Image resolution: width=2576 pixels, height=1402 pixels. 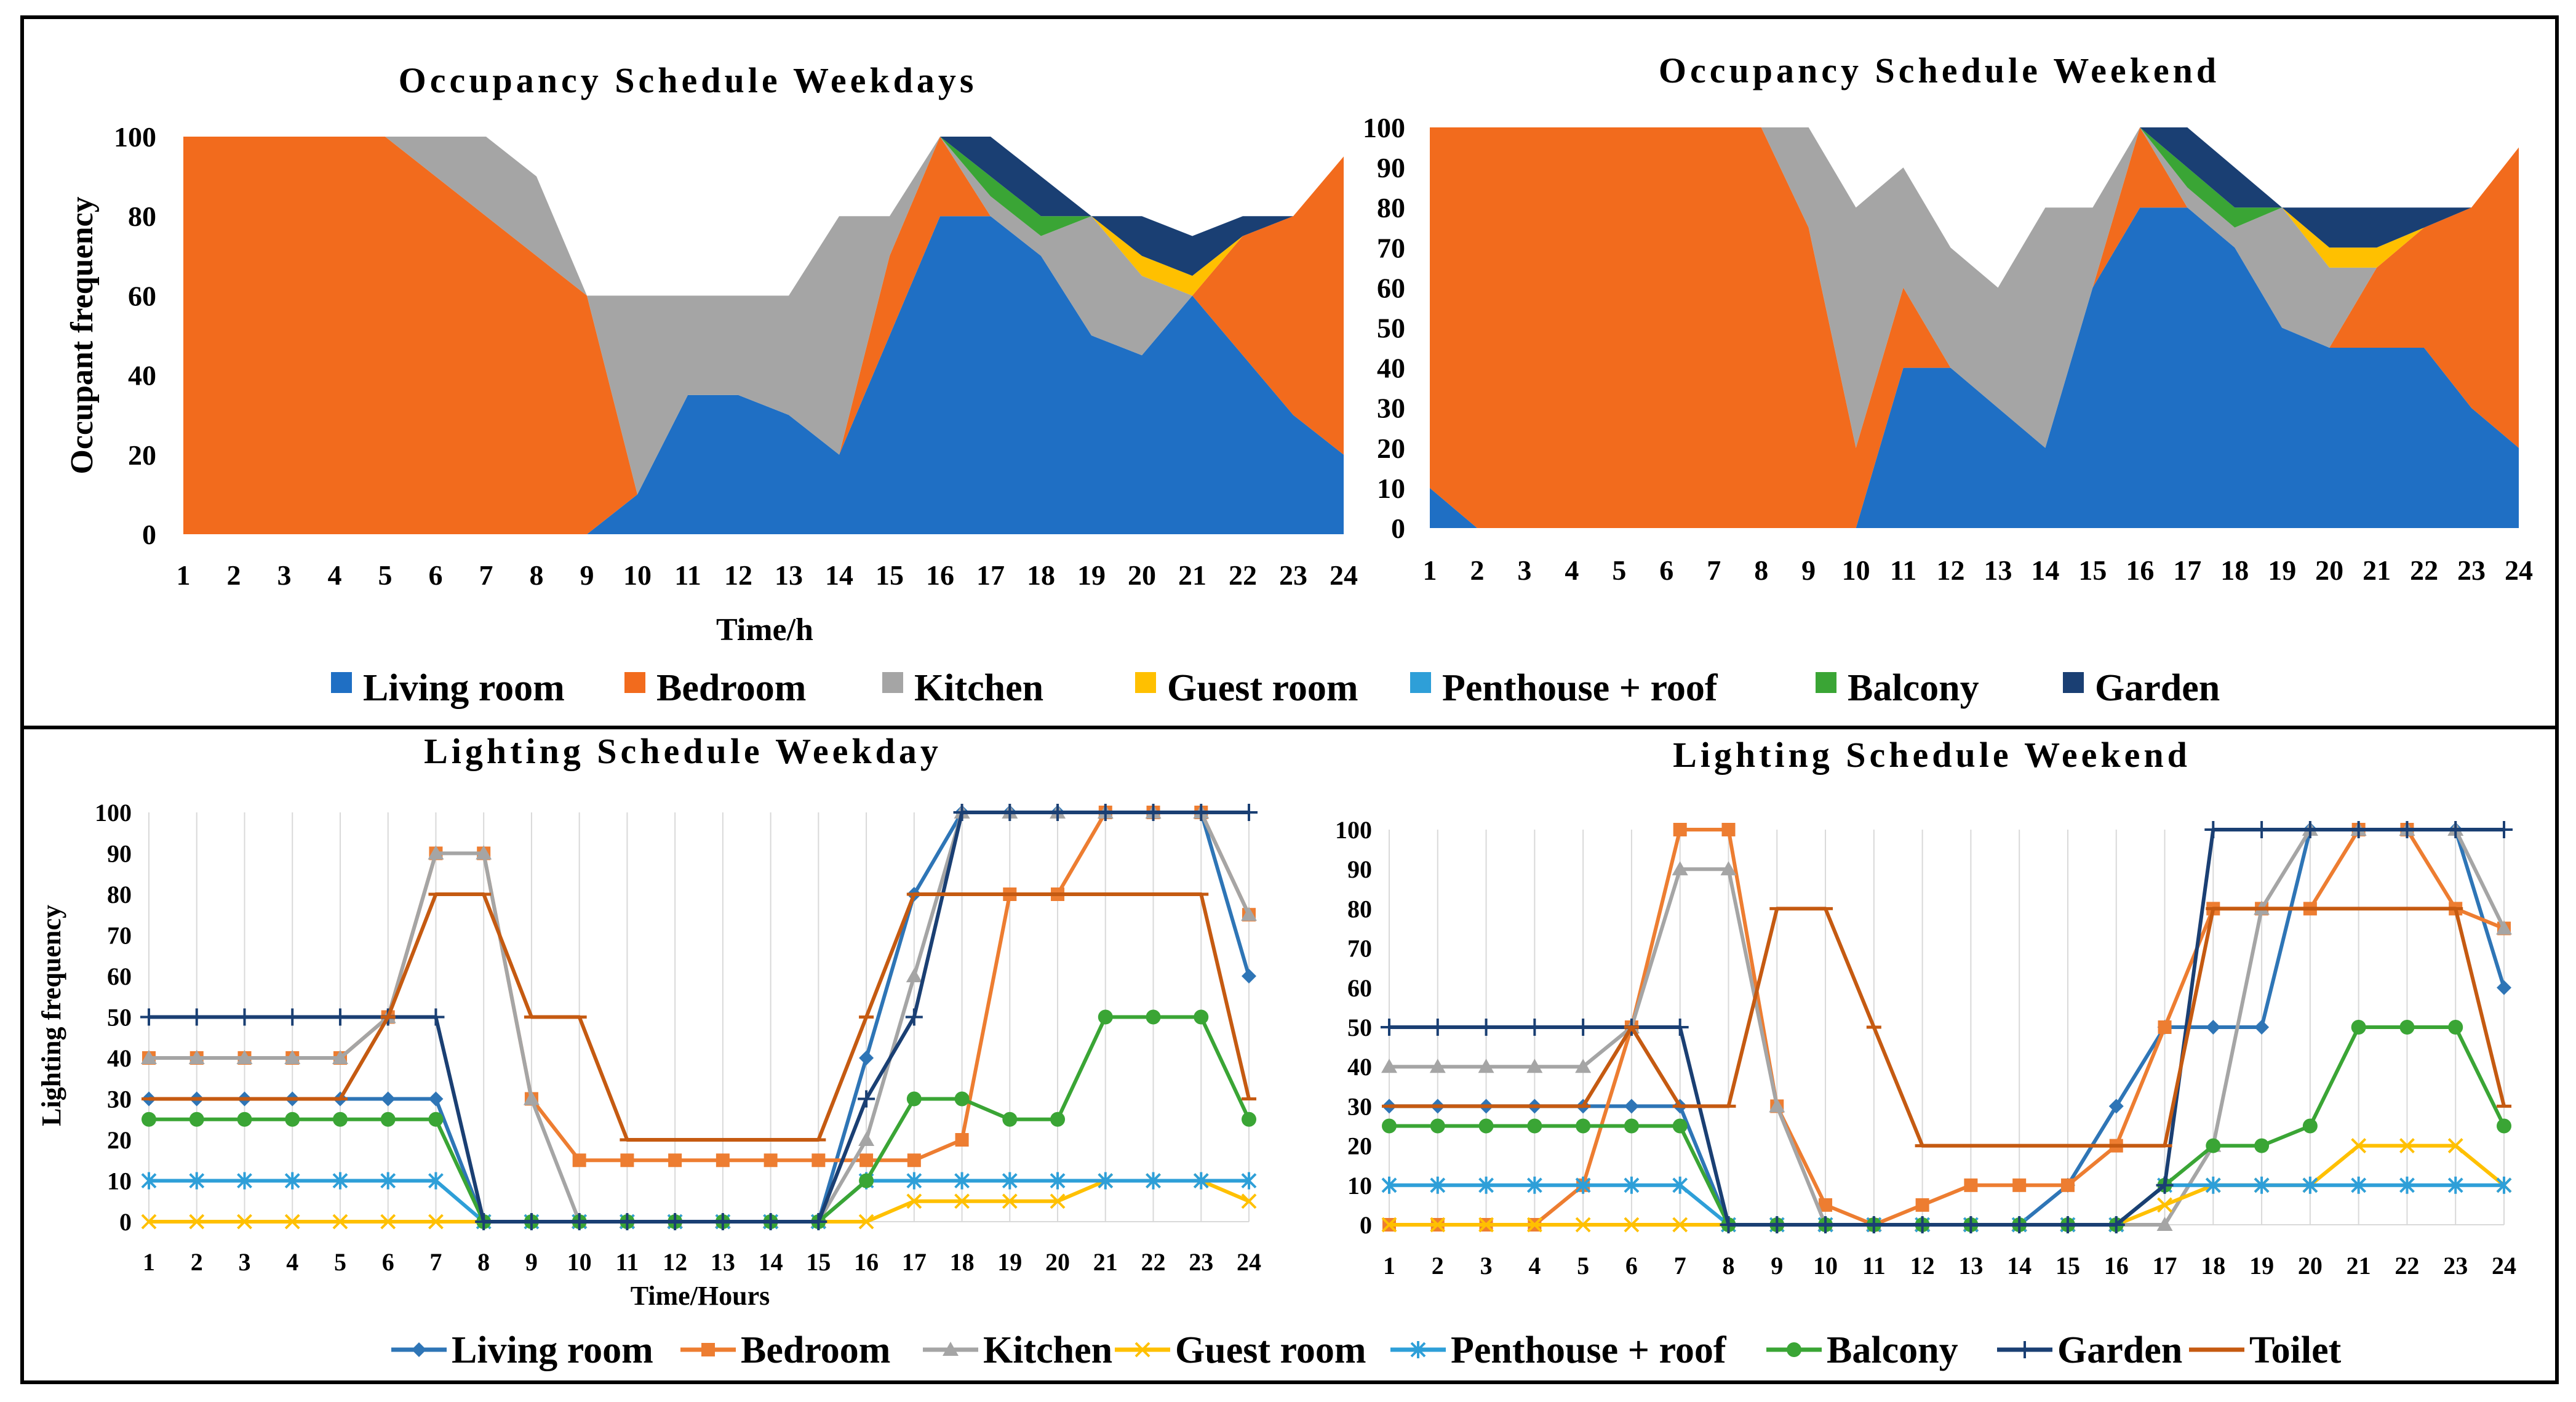 What do you see at coordinates (2140, 570) in the screenshot?
I see `x-tick-label: 16` at bounding box center [2140, 570].